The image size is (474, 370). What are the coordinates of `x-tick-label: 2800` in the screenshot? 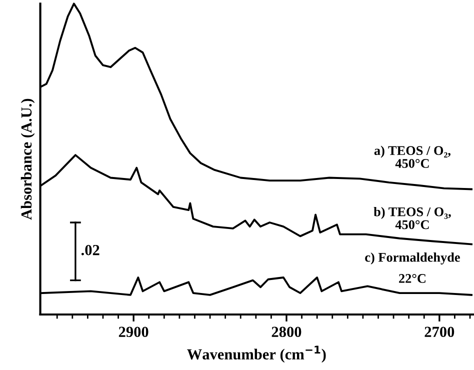 It's located at (287, 332).